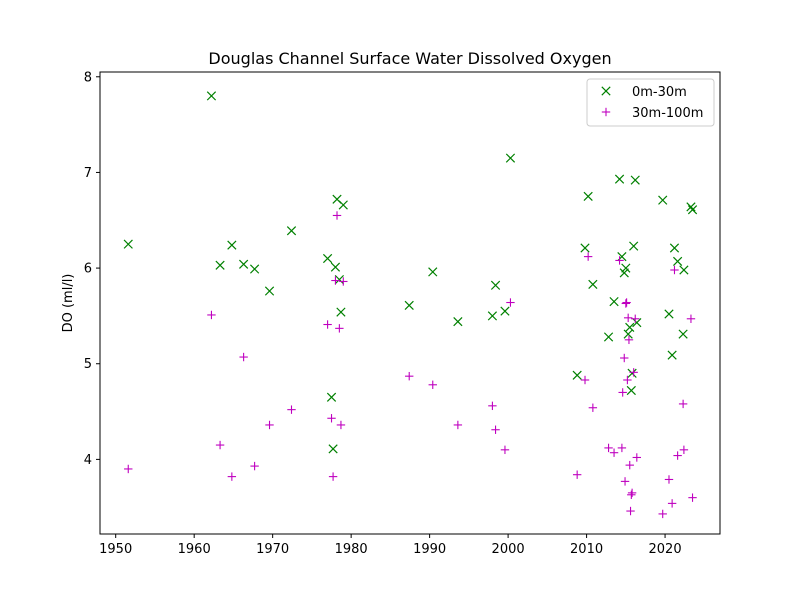  Describe the element at coordinates (272, 549) in the screenshot. I see `x-tick-label: 1970` at that location.